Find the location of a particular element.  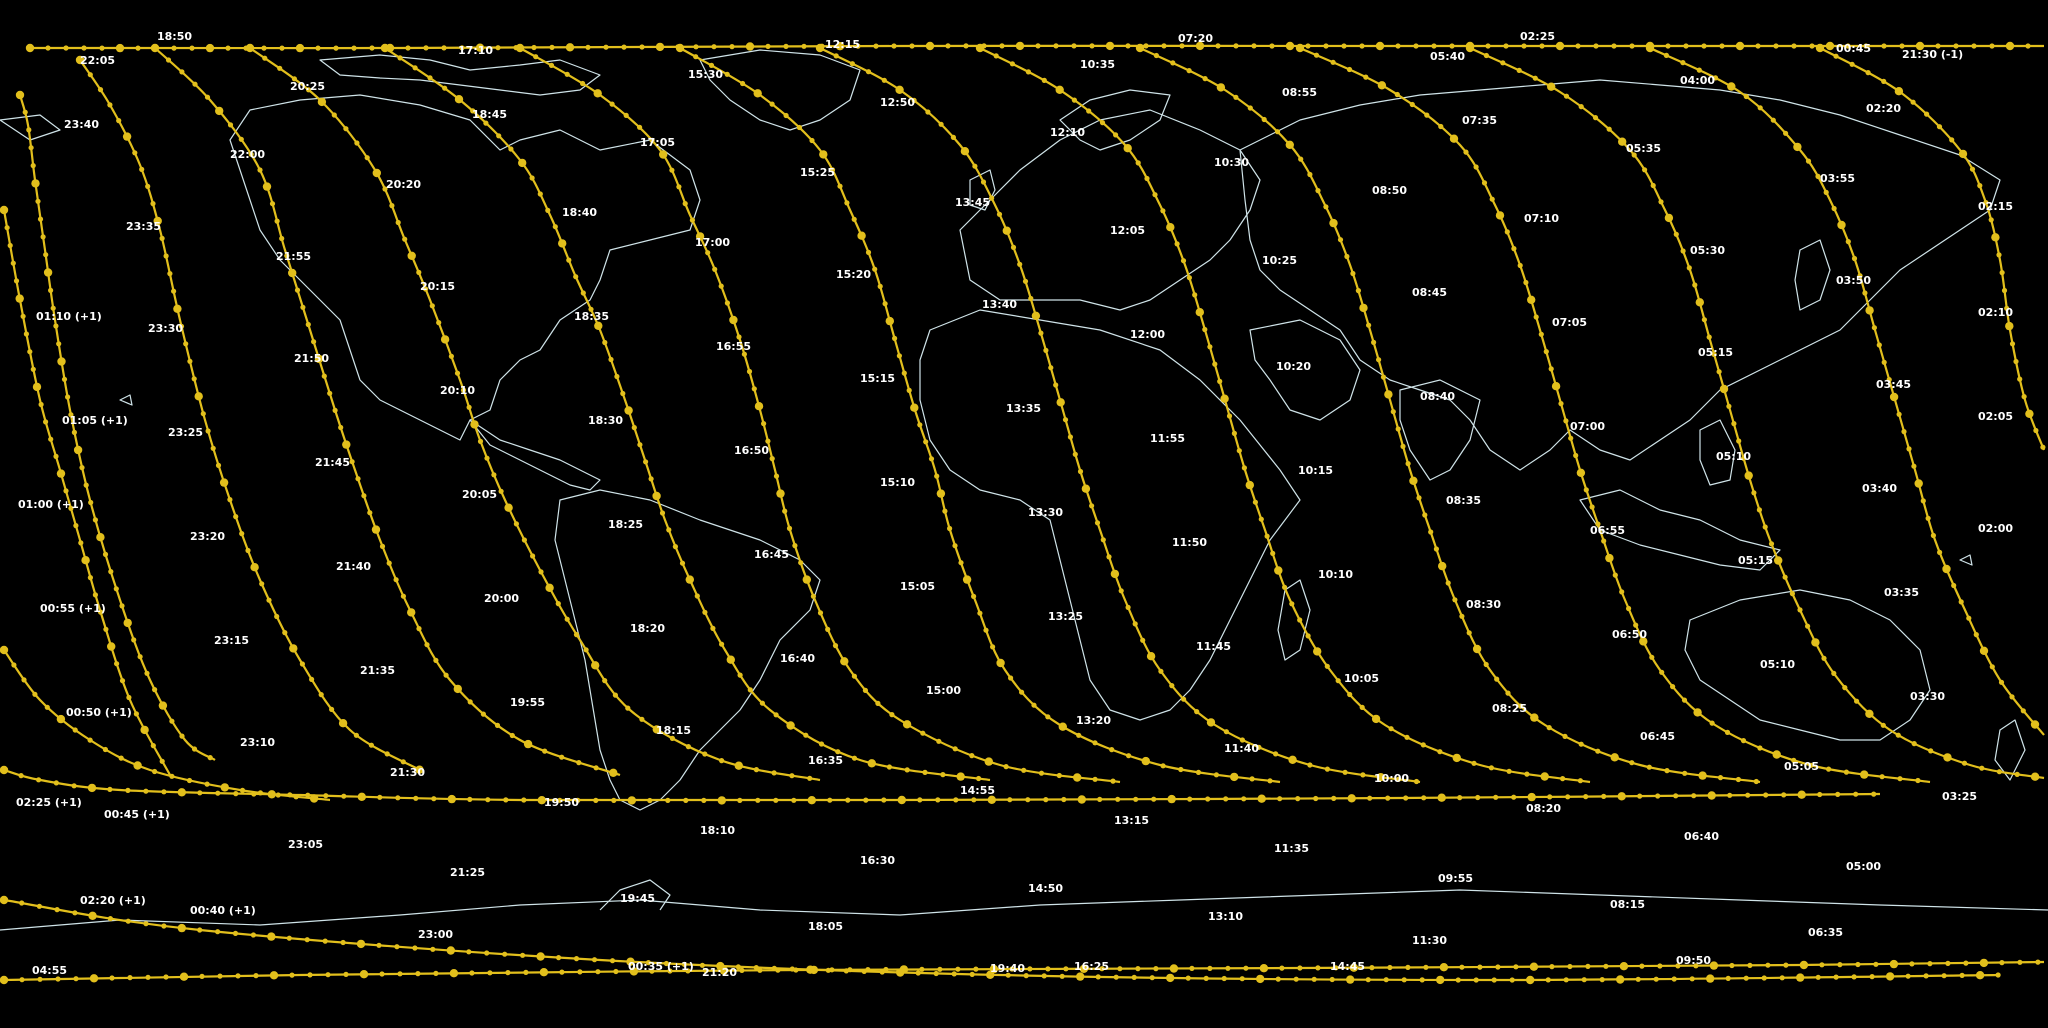

time-label: 13:20 is located at coordinates (1093, 720).